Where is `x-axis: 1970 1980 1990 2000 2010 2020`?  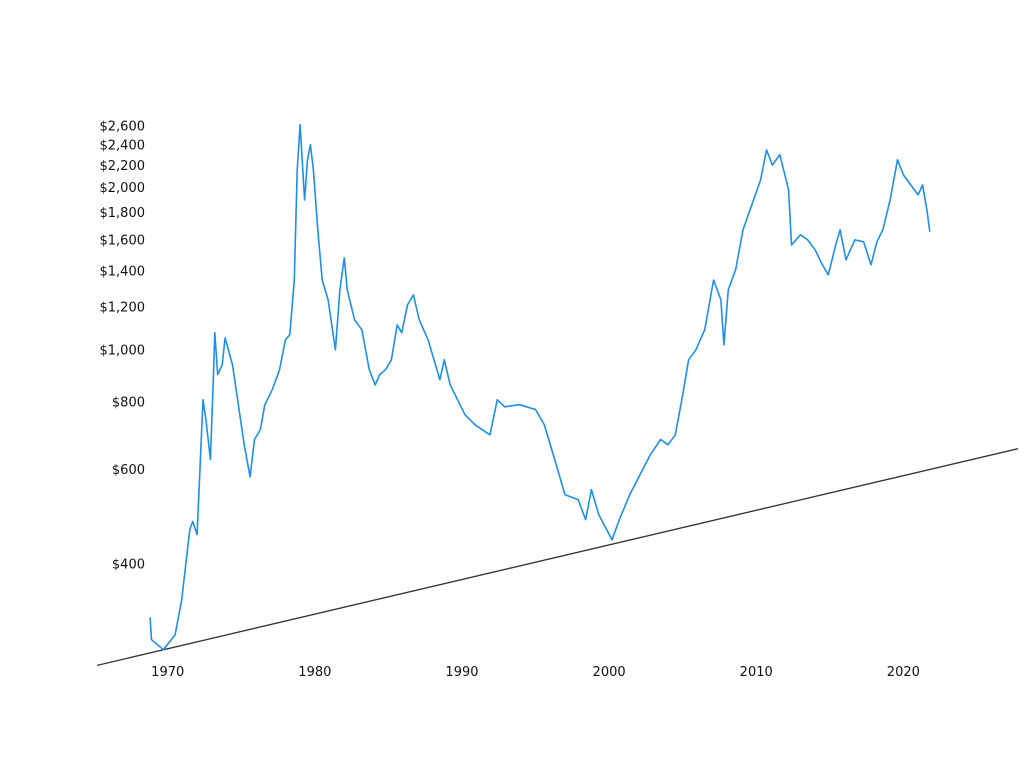
x-axis: 1970 1980 1990 2000 2010 2020 is located at coordinates (535, 672).